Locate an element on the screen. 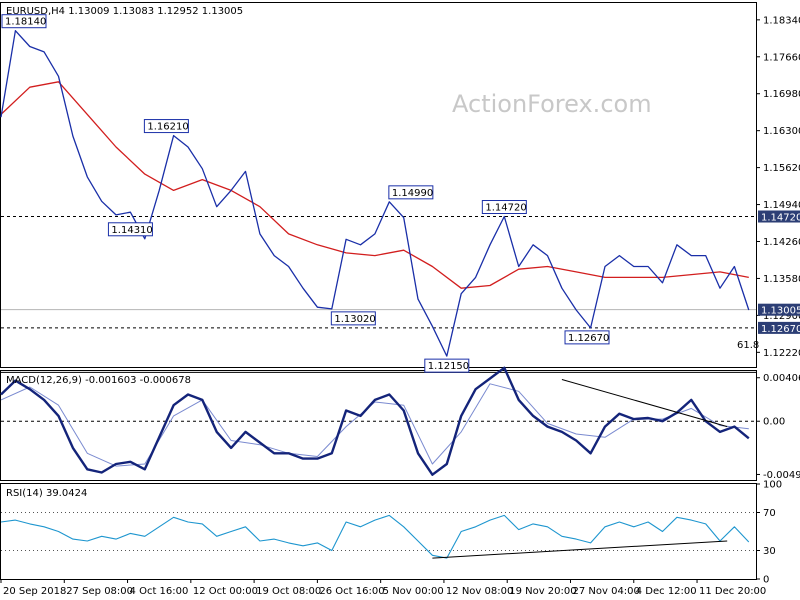 The width and height of the screenshot is (800, 600). rsi-line is located at coordinates (375, 536).